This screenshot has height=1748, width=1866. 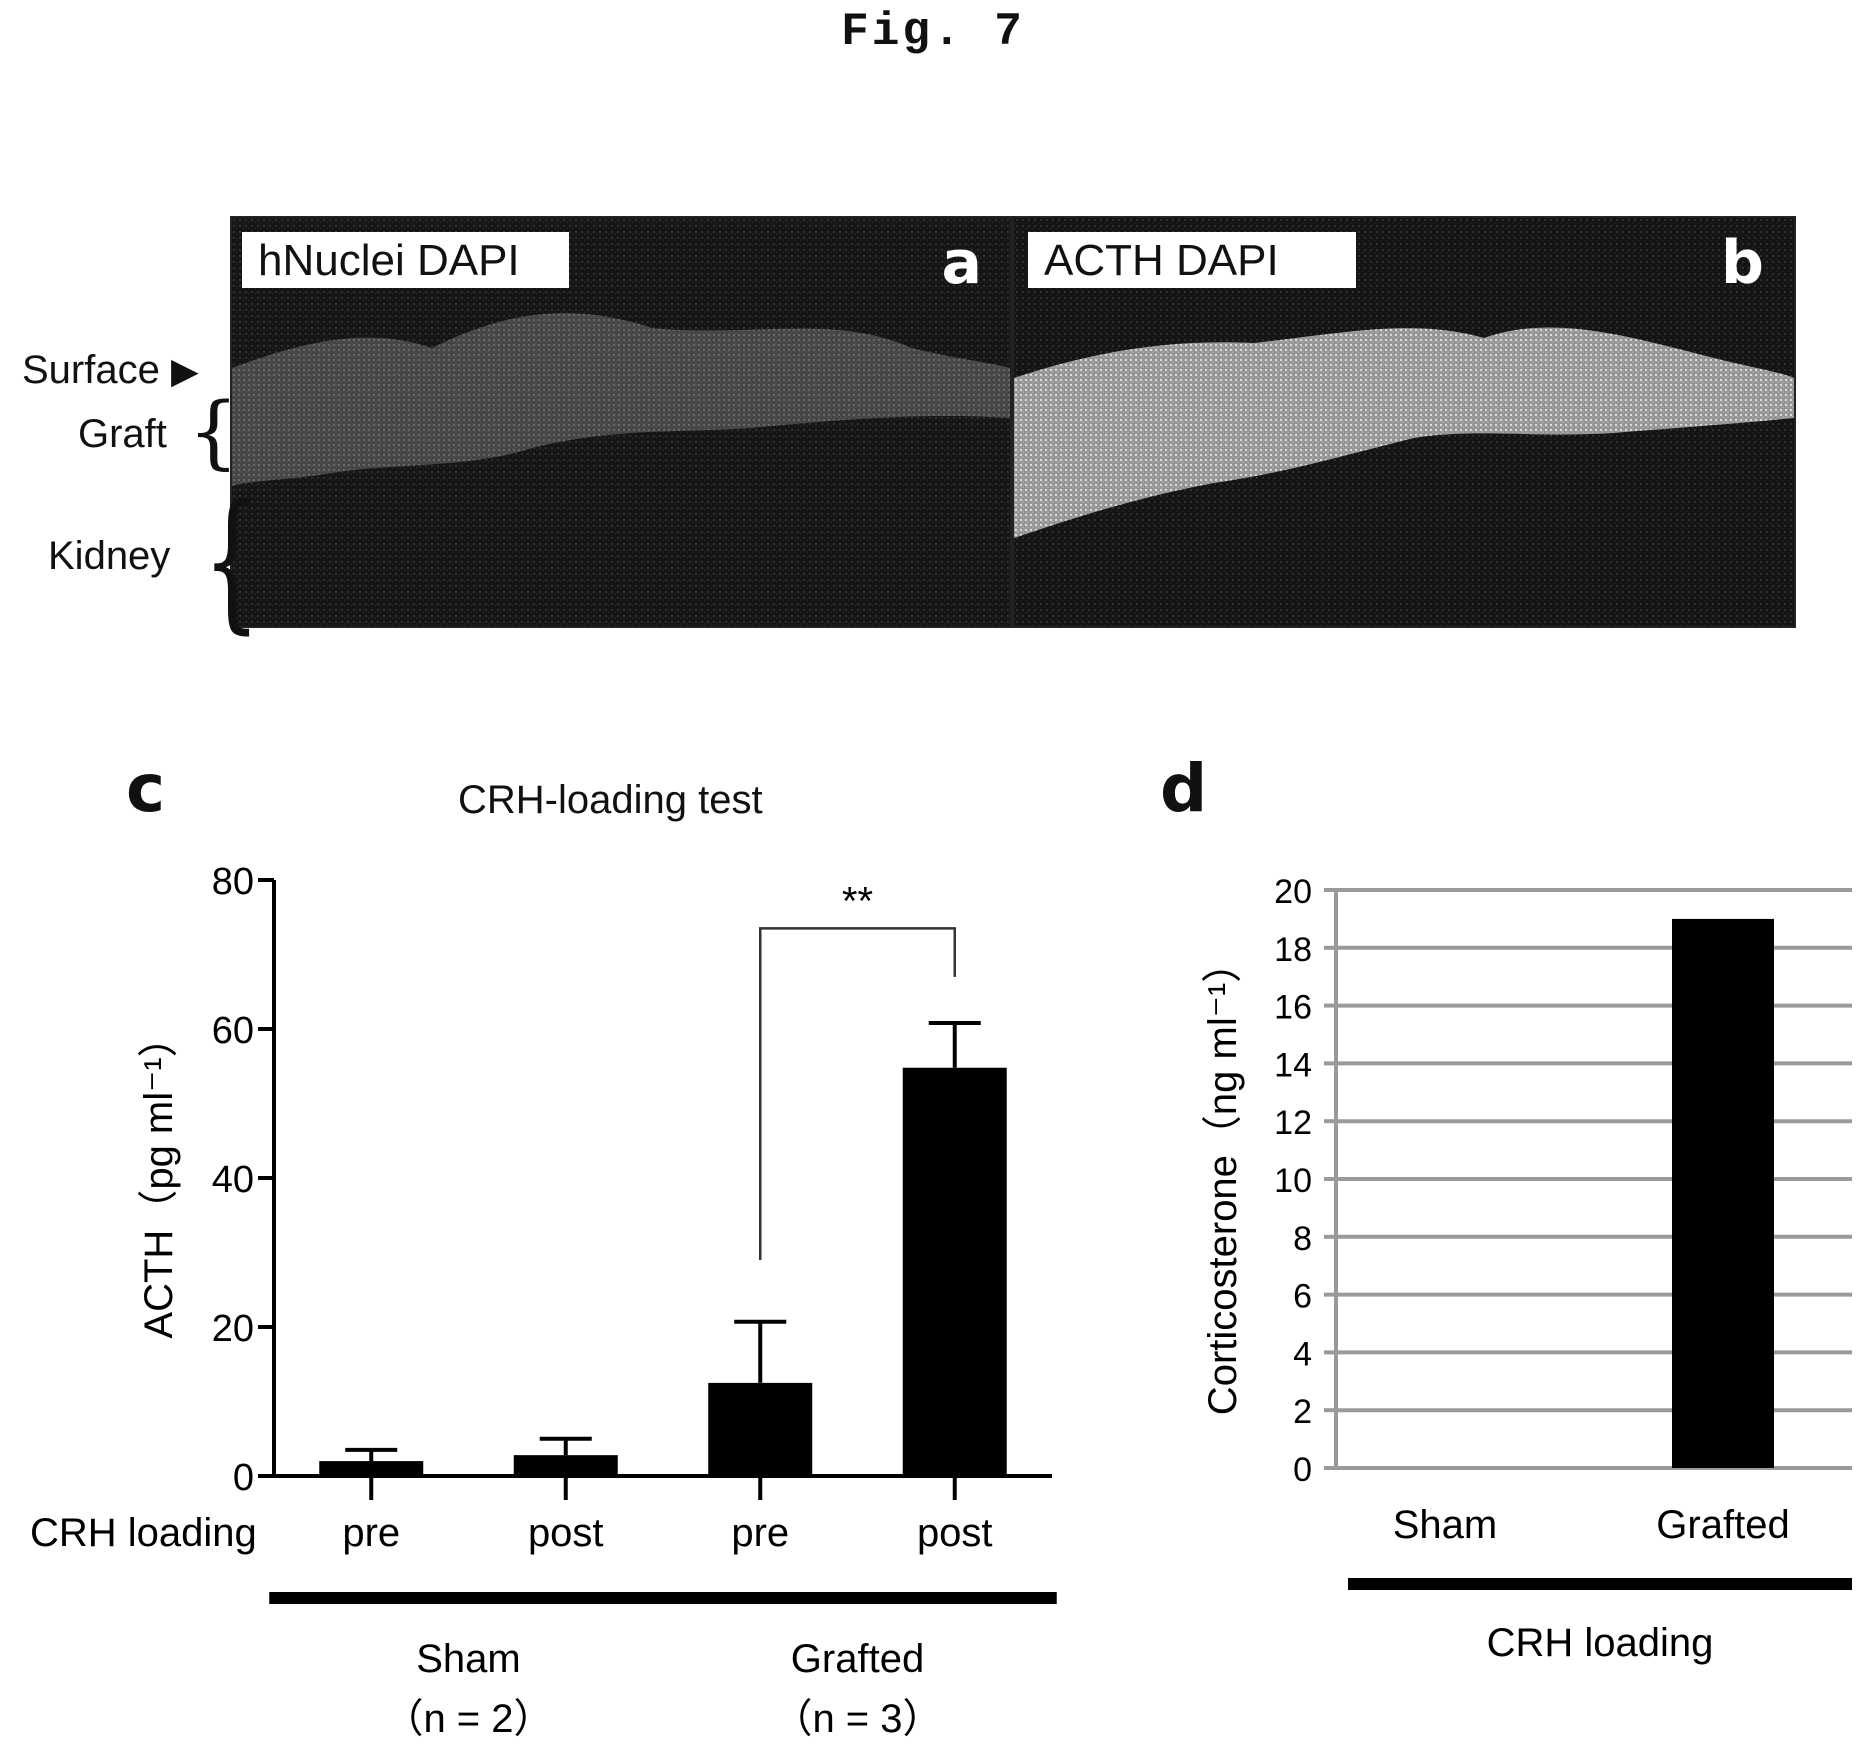 I want to click on chart-d-y-tick-label: 14, so click(x=1293, y=1065).